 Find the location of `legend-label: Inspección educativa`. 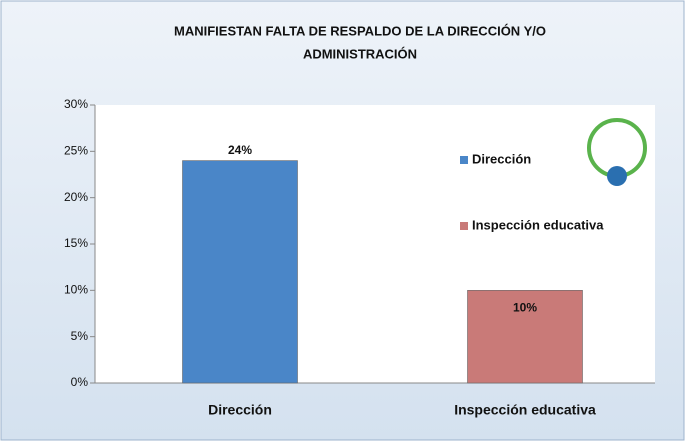

legend-label: Inspección educativa is located at coordinates (538, 224).